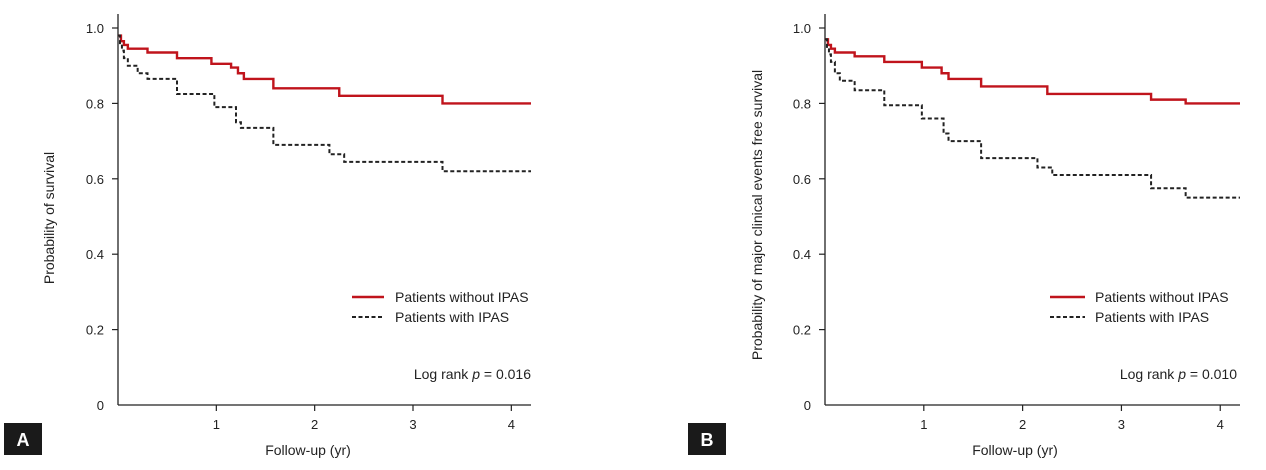 The width and height of the screenshot is (1266, 470). I want to click on panel-label: A, so click(23, 440).